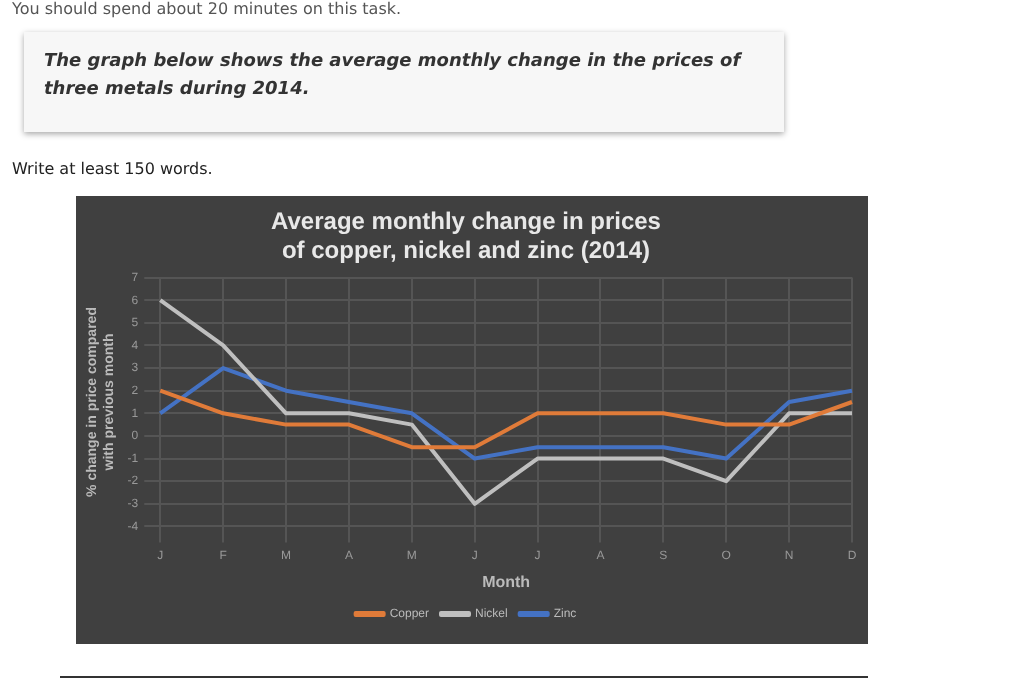  What do you see at coordinates (112, 169) in the screenshot?
I see `text: Write at least 150 words.` at bounding box center [112, 169].